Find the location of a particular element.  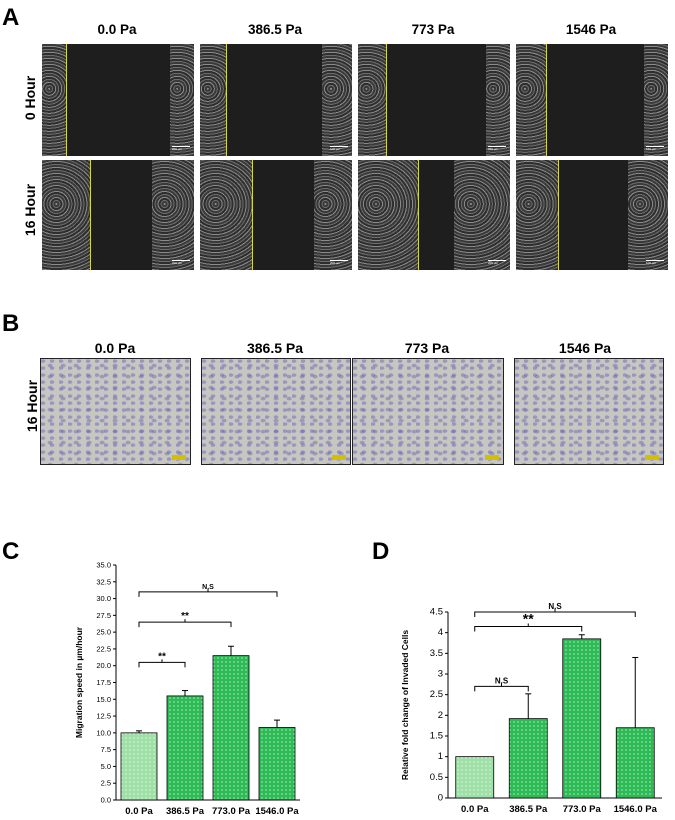

y-tick-label: 4.5 is located at coordinates (436, 612).